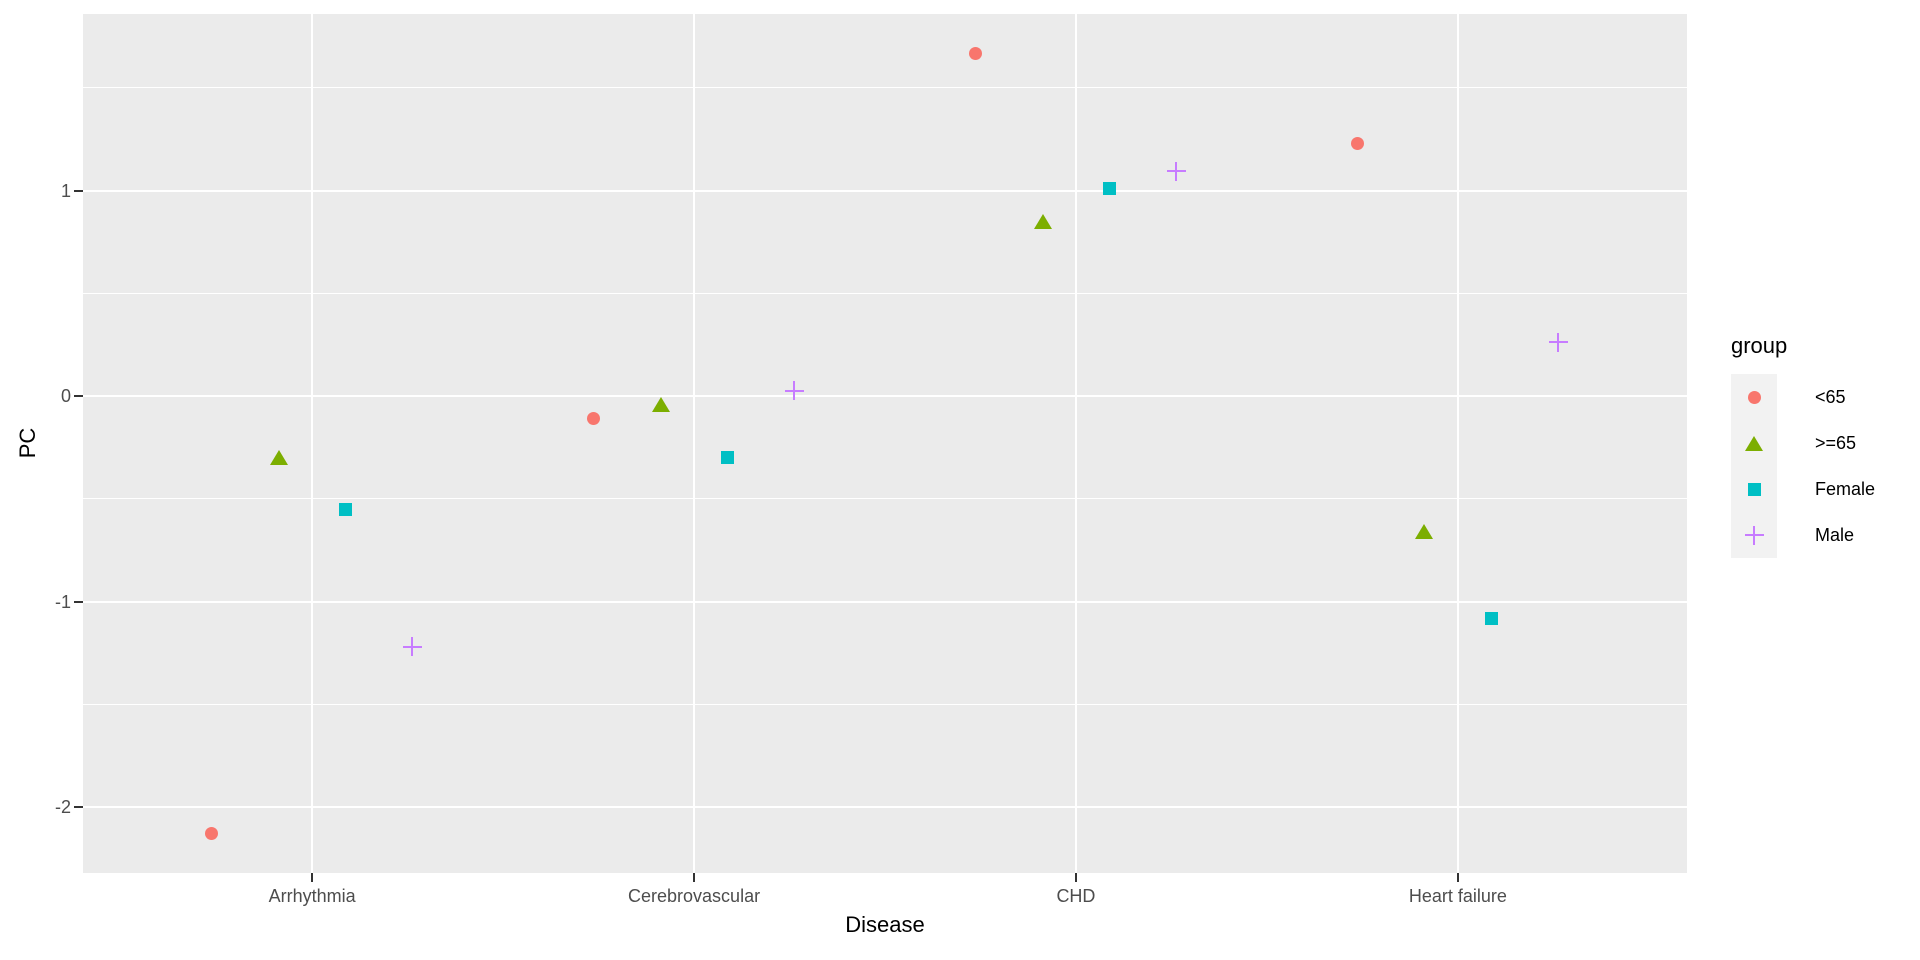  I want to click on legend-item-label: >=65, so click(1836, 443).